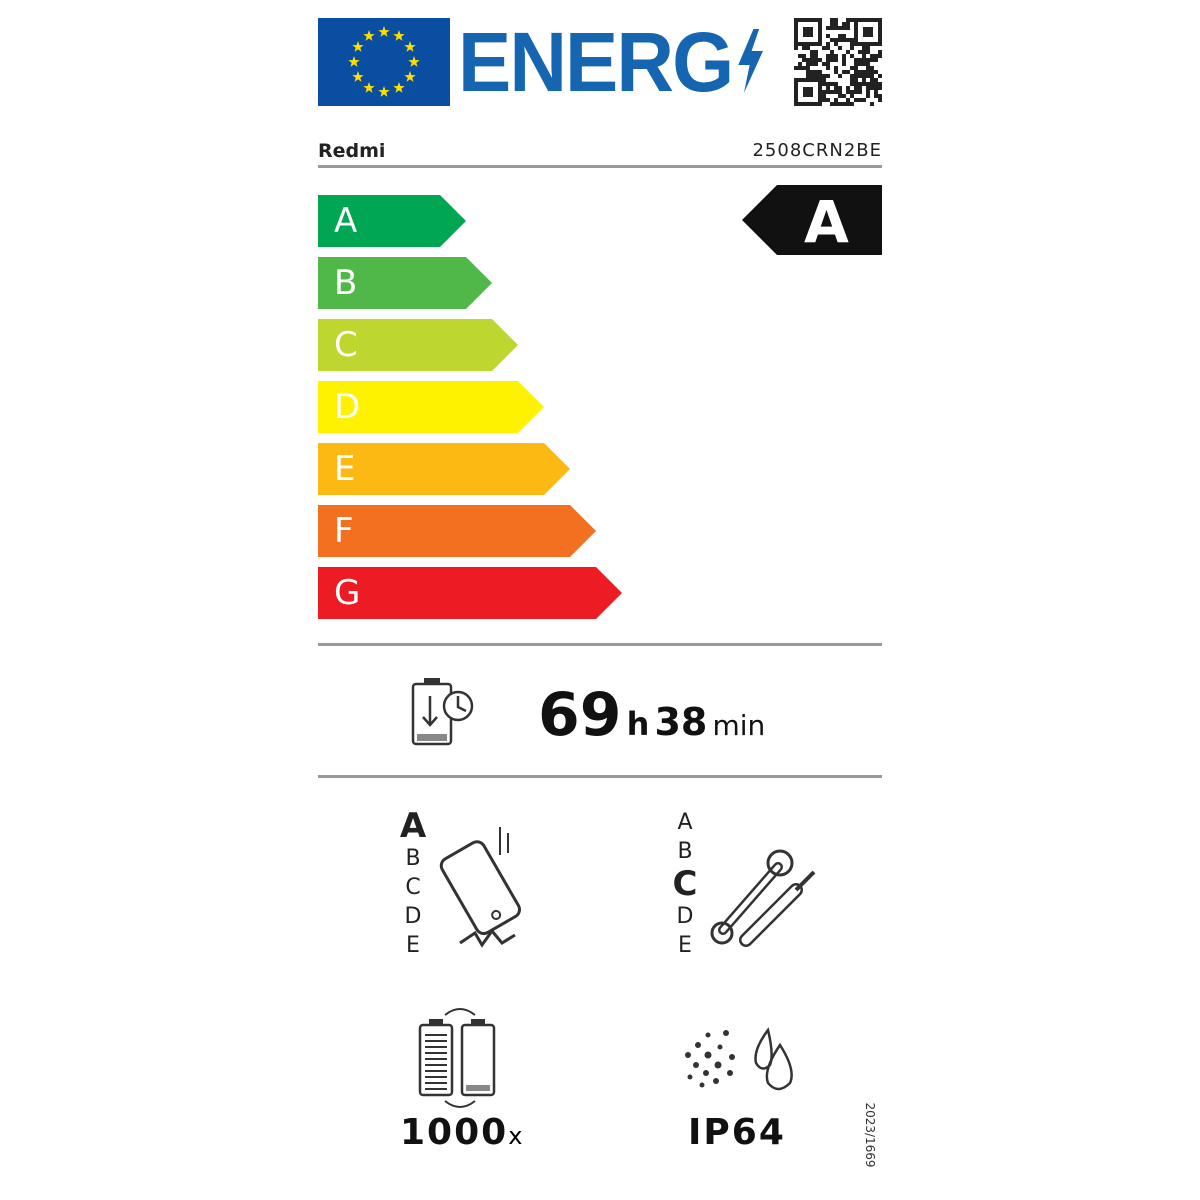  I want to click on energy-class-bar-a: A, so click(392, 221).